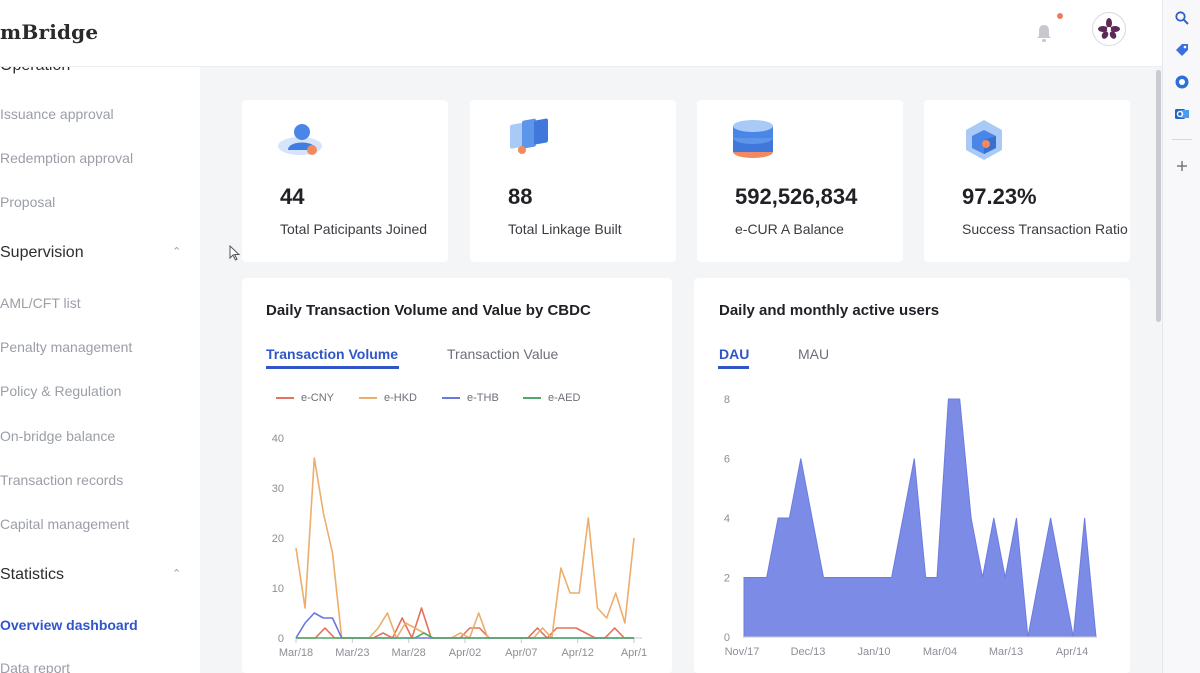 The width and height of the screenshot is (1200, 673). What do you see at coordinates (67, 158) in the screenshot?
I see `nav-item-redemption-approval: Redemption approval` at bounding box center [67, 158].